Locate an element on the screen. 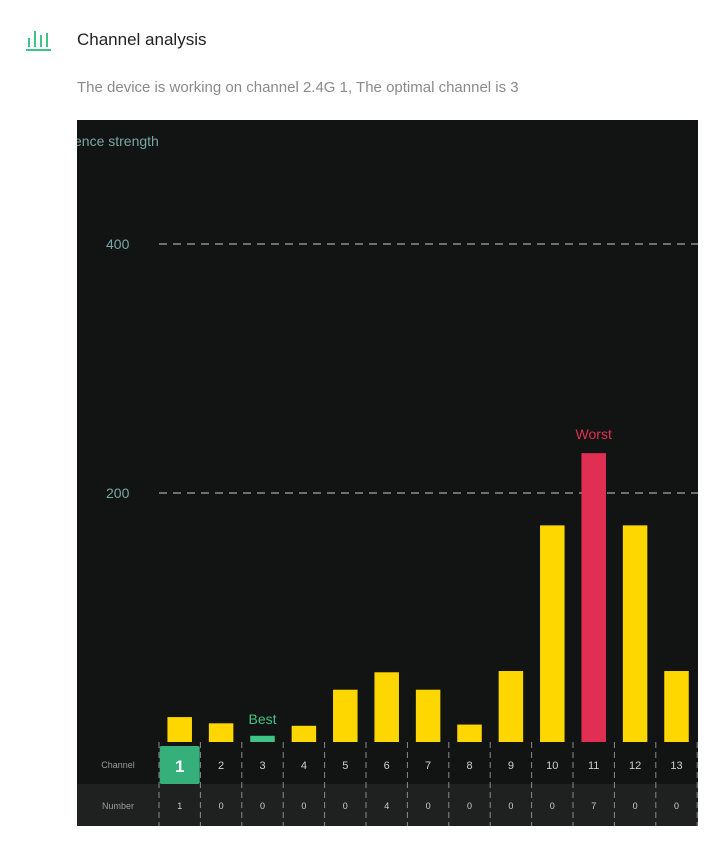 This screenshot has height=848, width=720. bar-worst is located at coordinates (593, 597).